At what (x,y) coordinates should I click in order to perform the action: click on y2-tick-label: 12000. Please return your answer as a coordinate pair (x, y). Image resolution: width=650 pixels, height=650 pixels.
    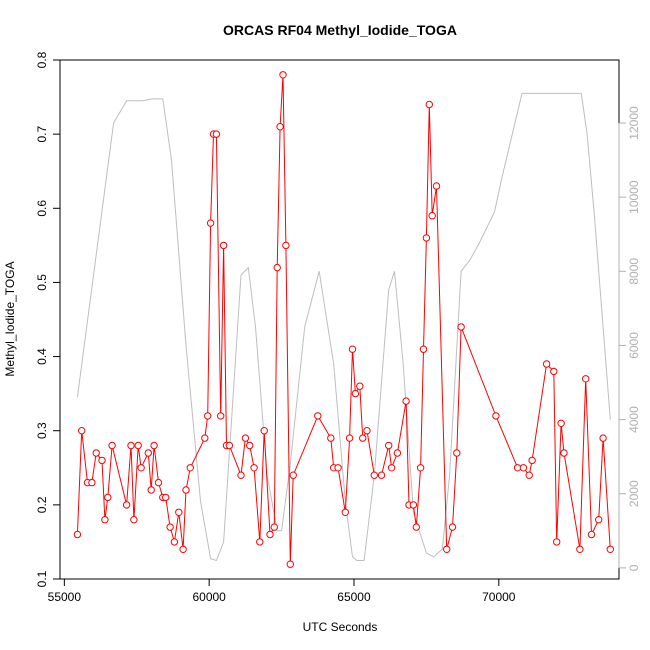
    Looking at the image, I should click on (634, 123).